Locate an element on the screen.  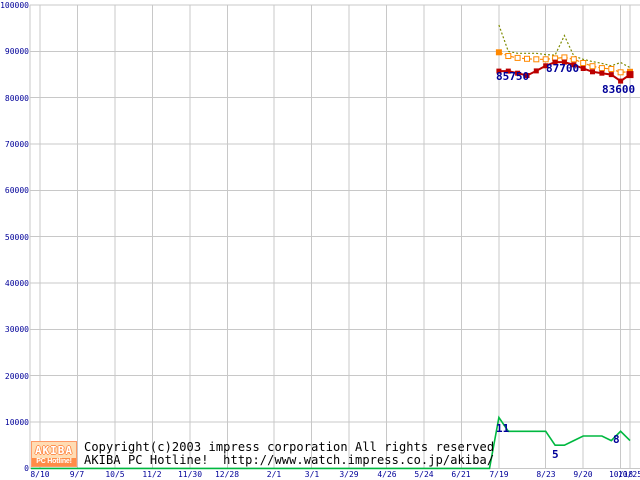
akiba-logo-subtitle: PC Hotline! is located at coordinates (54, 462).